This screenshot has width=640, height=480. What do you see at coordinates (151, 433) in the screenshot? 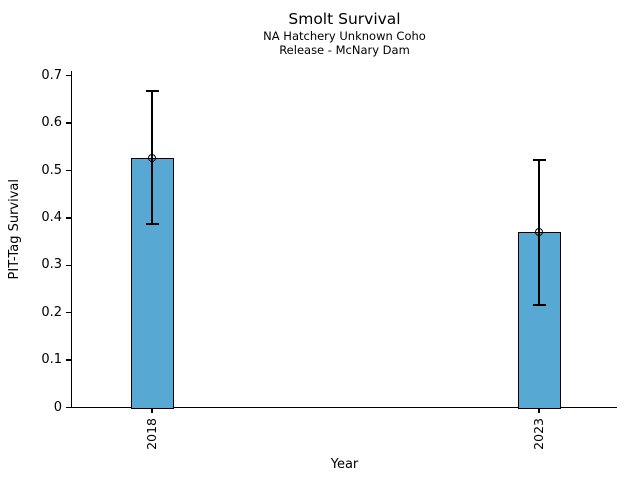
I see `x-tick-label-2018: 2018` at bounding box center [151, 433].